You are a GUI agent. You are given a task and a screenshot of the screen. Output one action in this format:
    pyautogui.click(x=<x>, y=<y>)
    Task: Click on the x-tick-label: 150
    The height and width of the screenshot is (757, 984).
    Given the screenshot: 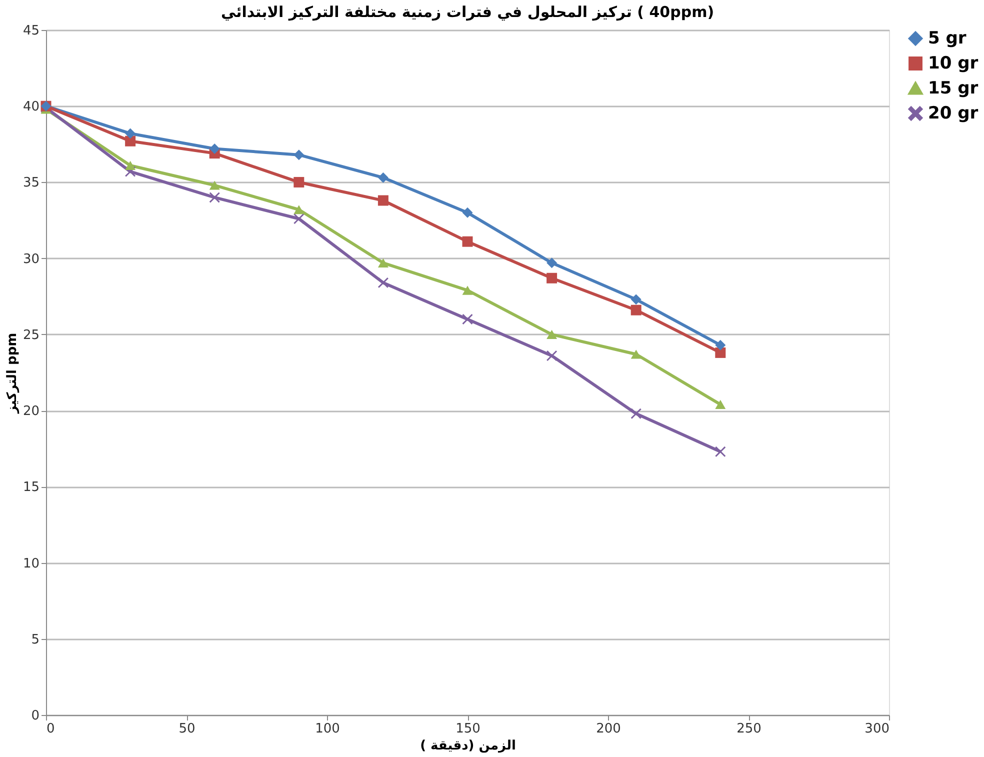 What is the action you would take?
    pyautogui.click(x=468, y=729)
    